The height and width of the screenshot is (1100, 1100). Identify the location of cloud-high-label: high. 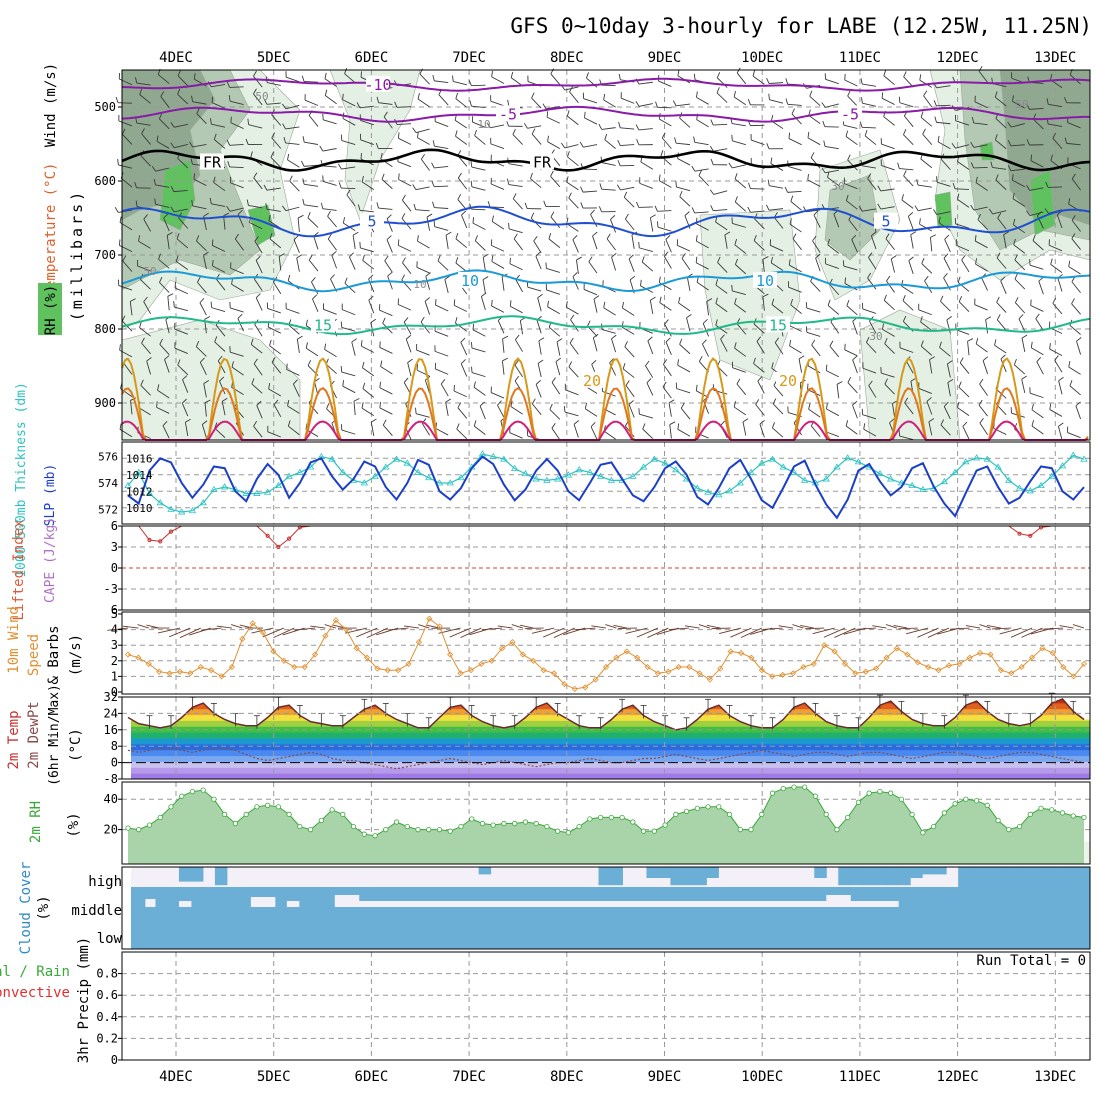
(105, 882).